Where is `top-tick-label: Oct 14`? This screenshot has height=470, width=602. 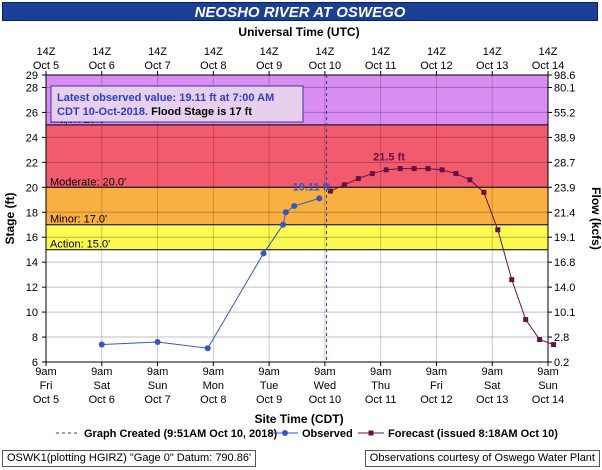
top-tick-label: Oct 14 is located at coordinates (548, 66).